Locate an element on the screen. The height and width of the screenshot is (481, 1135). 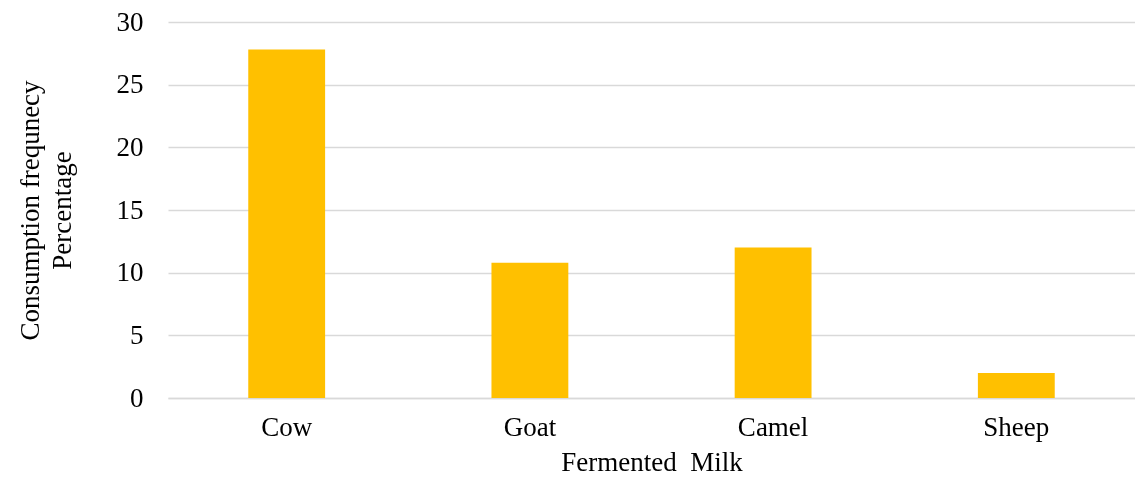
y-axis-title: Consumption frequnecy Percentage is located at coordinates (45, 210).